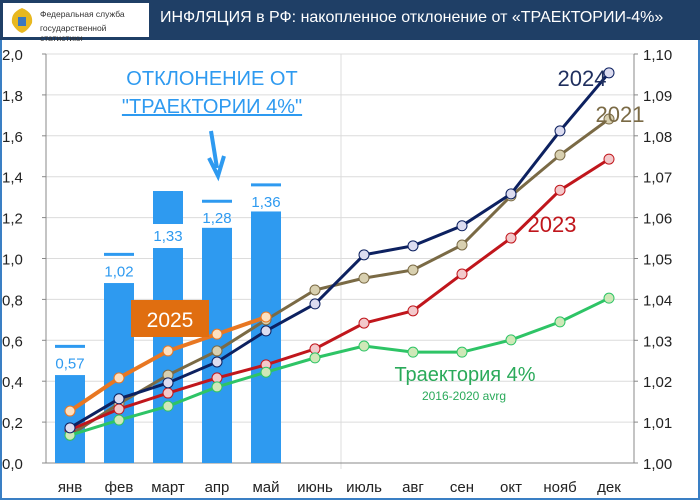 The width and height of the screenshot is (700, 500). I want to click on bar-label: 1,02, so click(118, 271).